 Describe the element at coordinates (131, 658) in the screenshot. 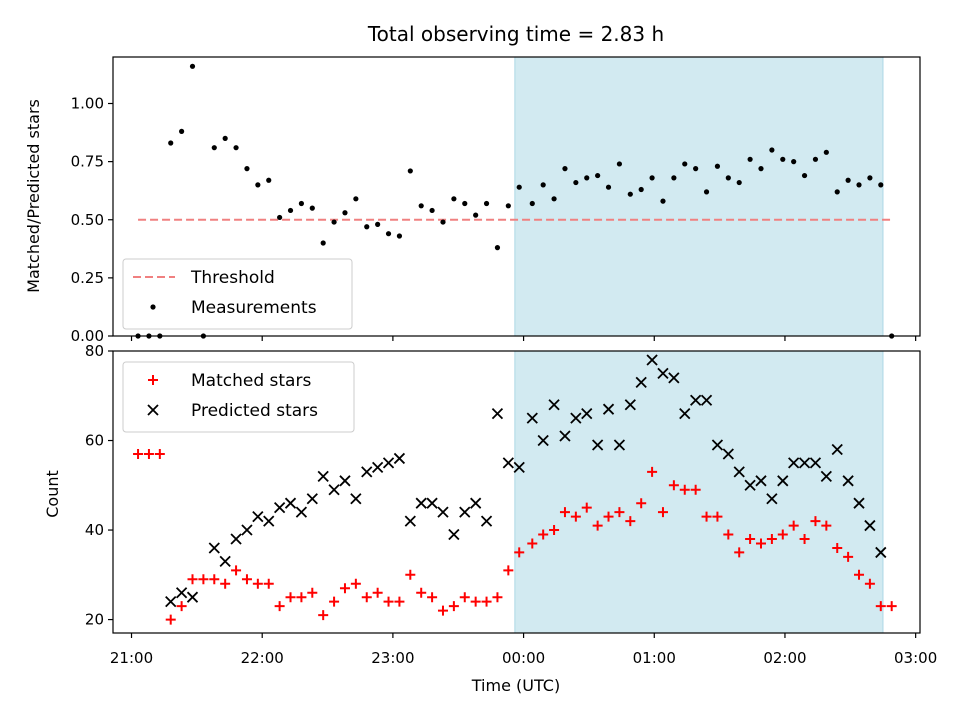

I see `x-tick-label: 21:00` at that location.